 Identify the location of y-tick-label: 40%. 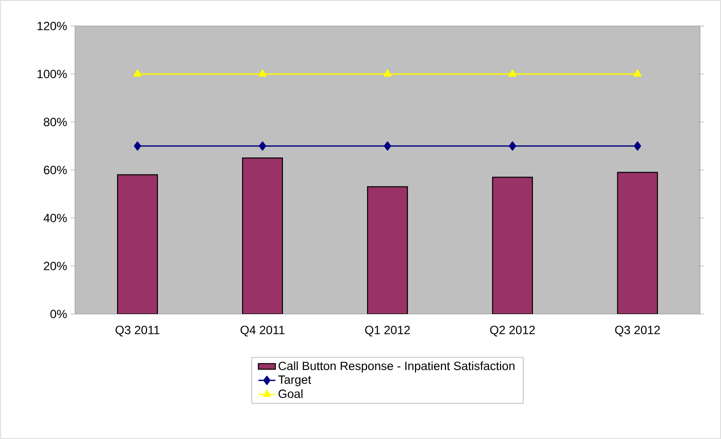
(55, 218).